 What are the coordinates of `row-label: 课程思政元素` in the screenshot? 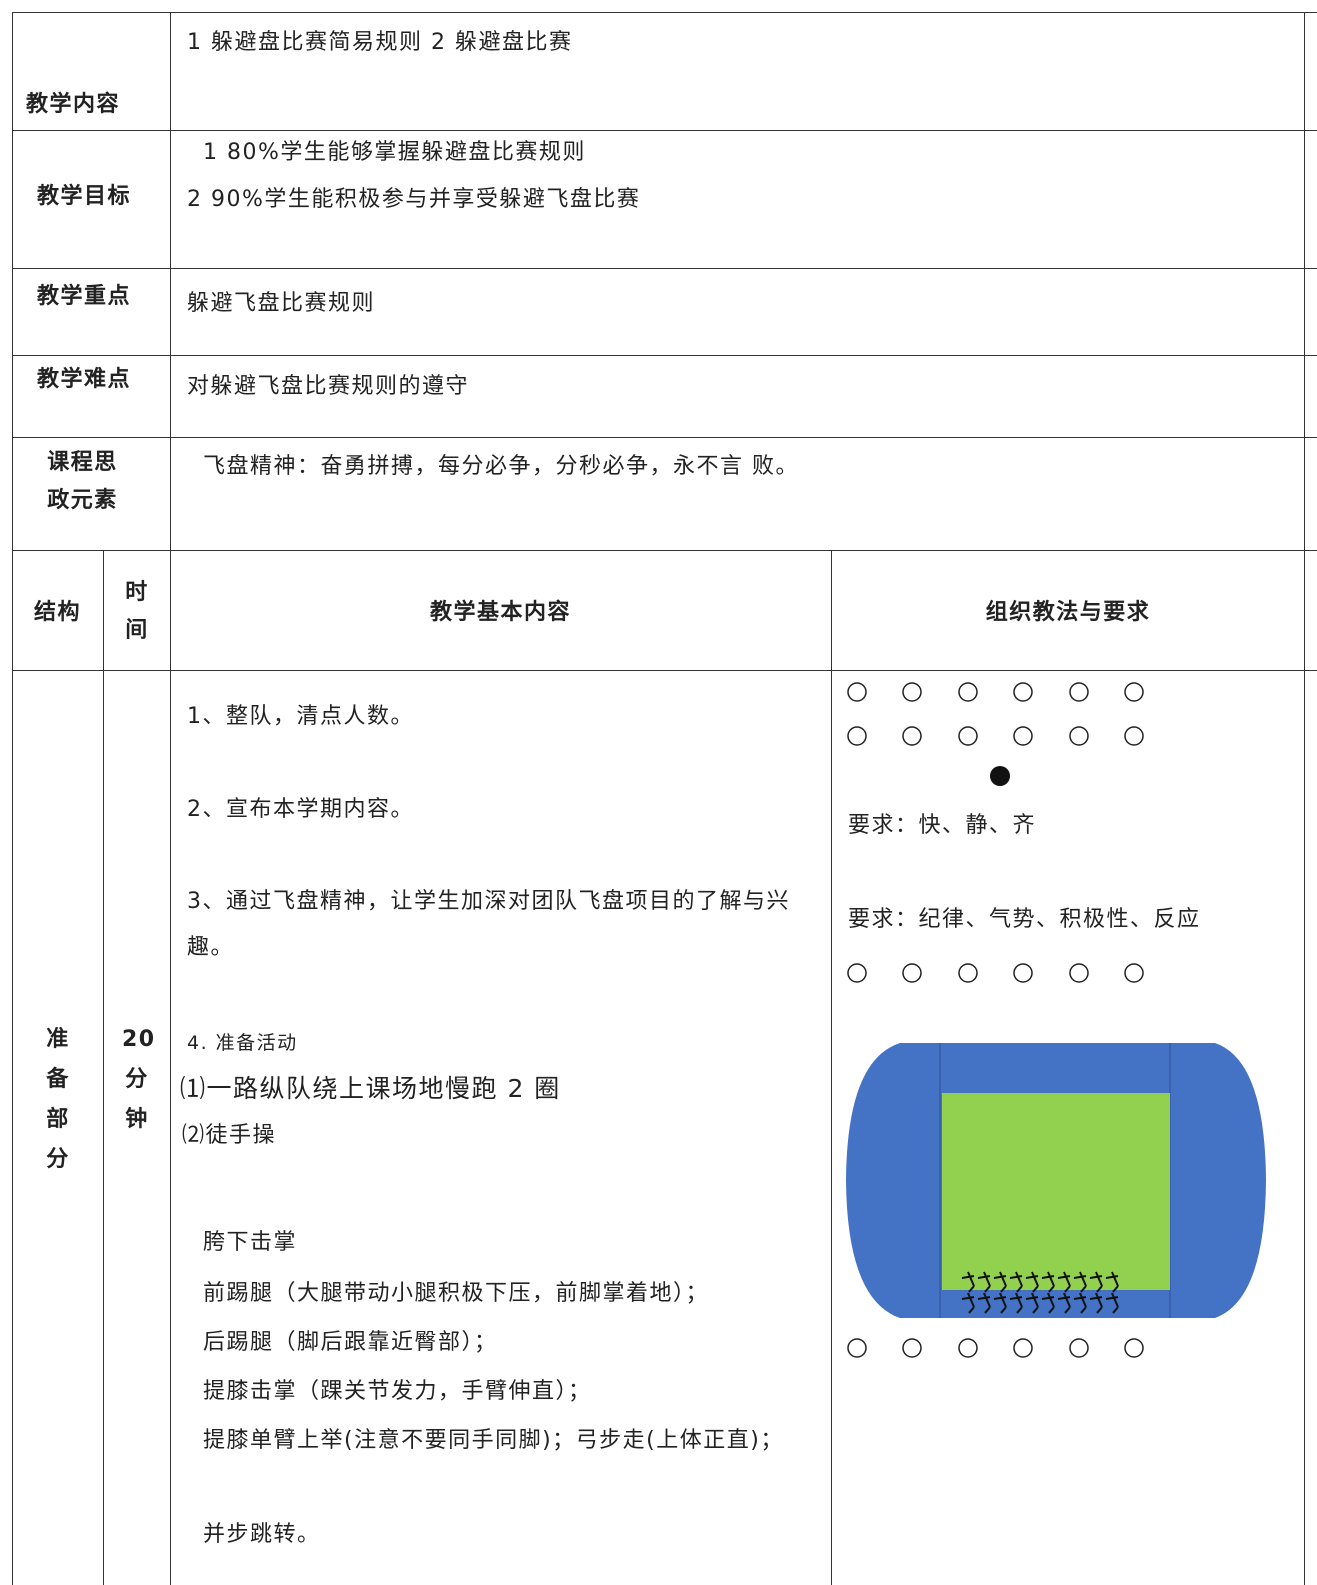 It's located at (82, 481).